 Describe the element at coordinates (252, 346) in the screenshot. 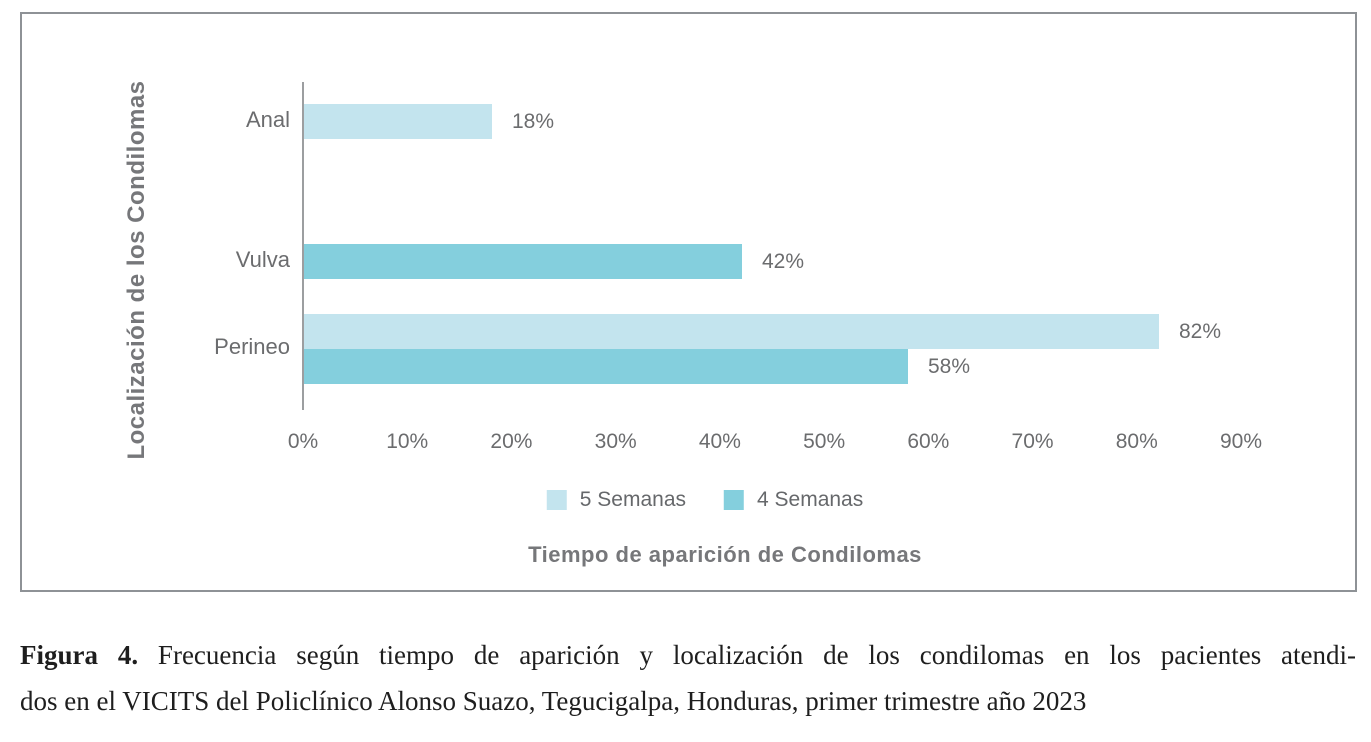

I see `category-label-perineo: Perineo` at that location.